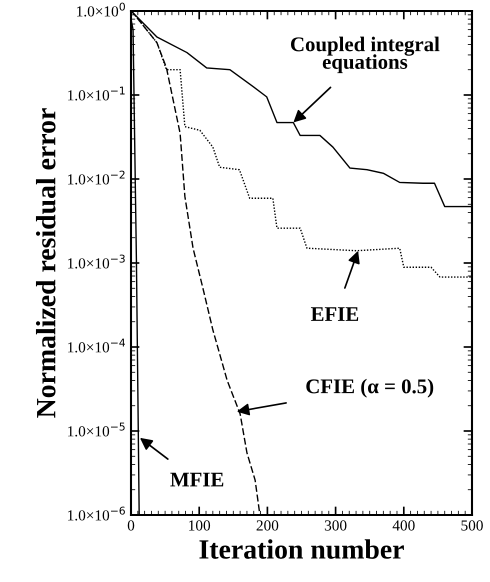 The height and width of the screenshot is (582, 490). I want to click on x-tick-label: 200, so click(267, 525).